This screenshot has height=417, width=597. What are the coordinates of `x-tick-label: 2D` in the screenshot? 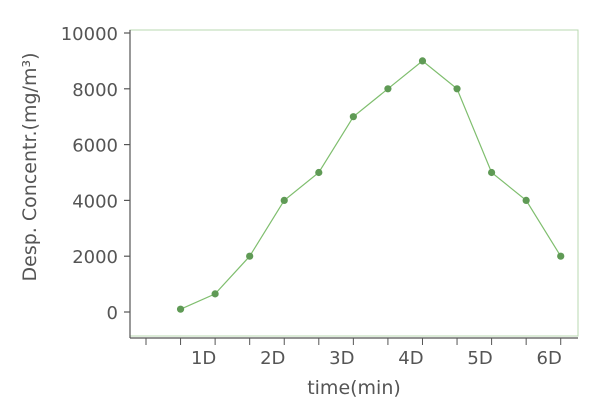 It's located at (272, 358).